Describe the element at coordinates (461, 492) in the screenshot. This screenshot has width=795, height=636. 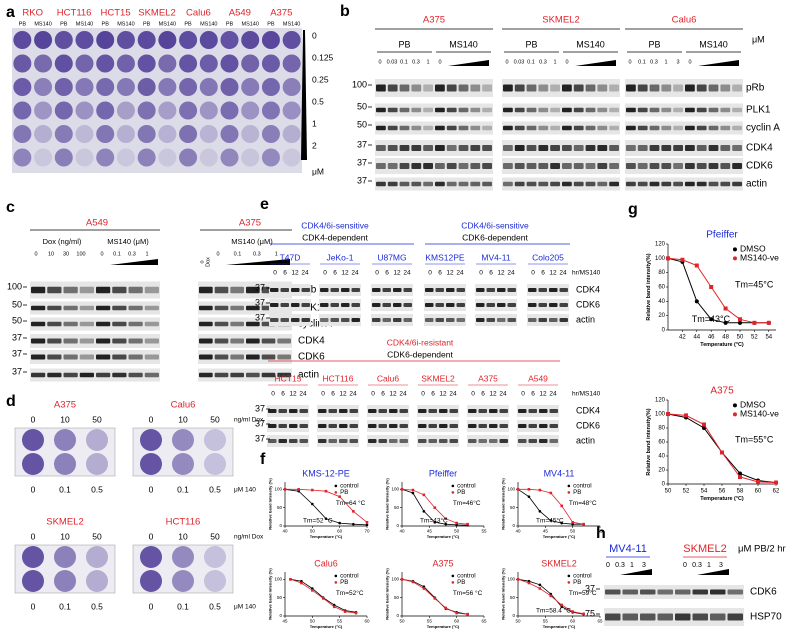
I see `legend-label: PB` at that location.